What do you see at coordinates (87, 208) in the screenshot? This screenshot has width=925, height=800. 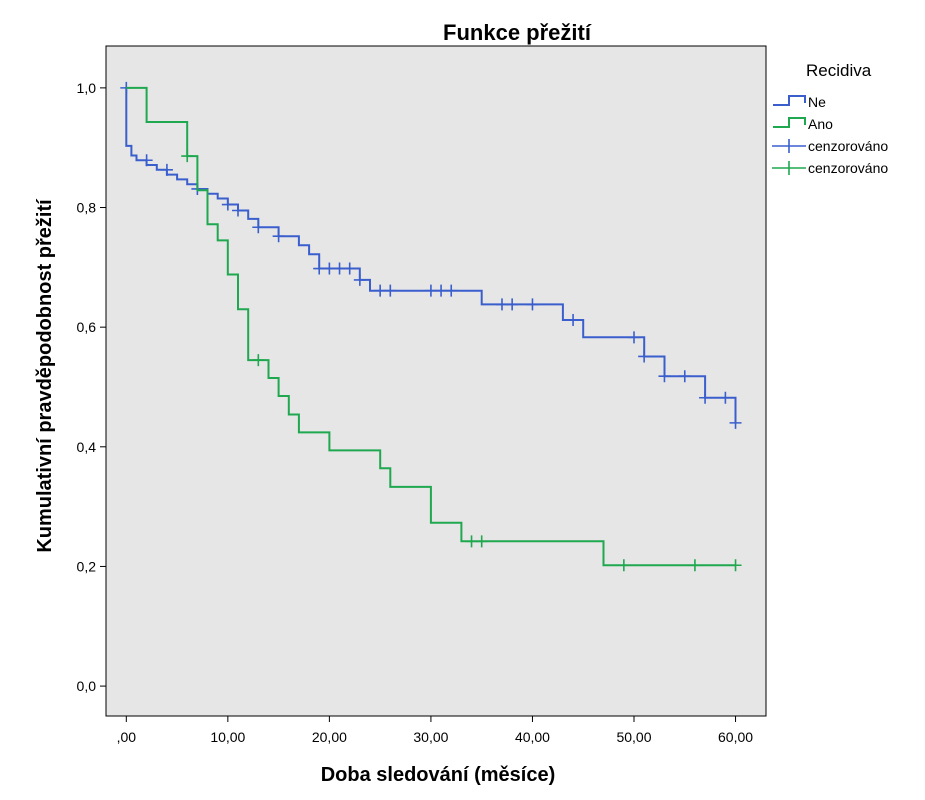 I see `y-tick-label: 0,8` at bounding box center [87, 208].